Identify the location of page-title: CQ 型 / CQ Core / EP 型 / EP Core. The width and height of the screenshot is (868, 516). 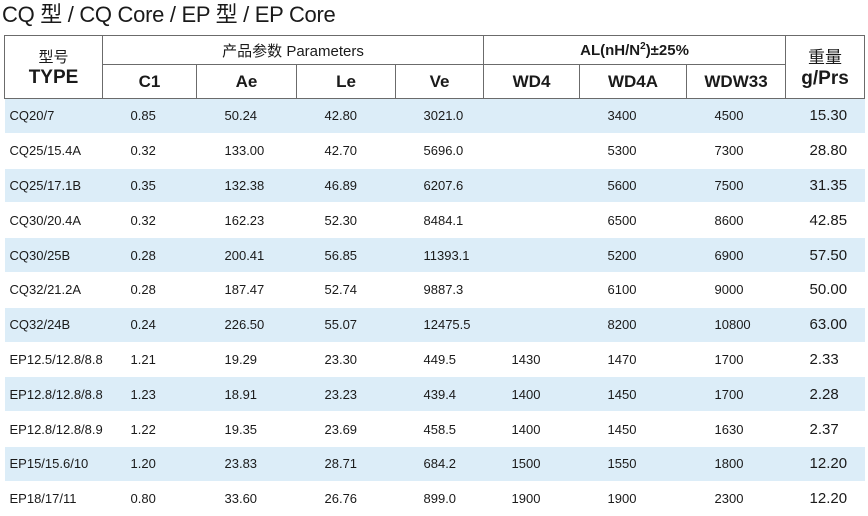
(169, 14).